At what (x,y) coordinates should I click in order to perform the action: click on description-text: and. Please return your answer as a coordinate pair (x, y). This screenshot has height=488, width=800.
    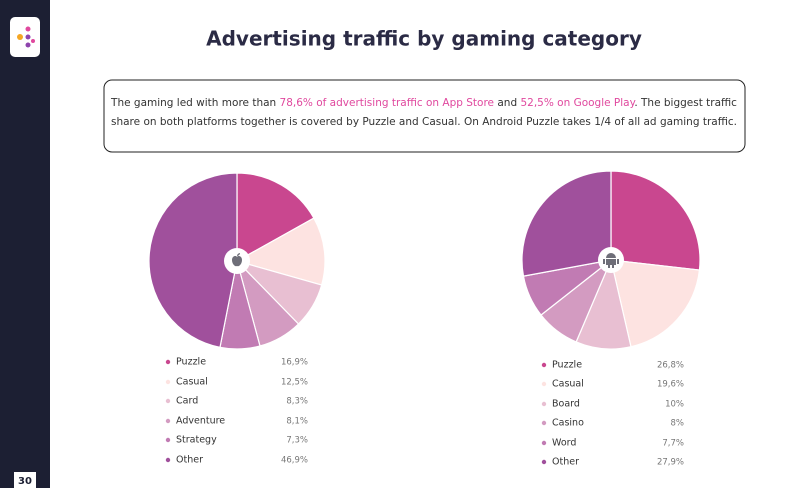
    Looking at the image, I should click on (507, 103).